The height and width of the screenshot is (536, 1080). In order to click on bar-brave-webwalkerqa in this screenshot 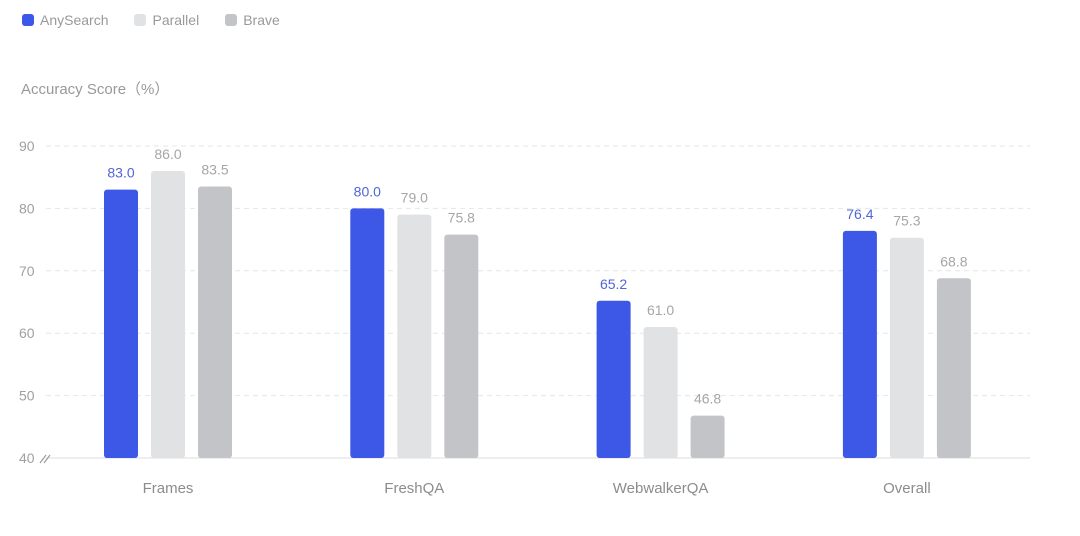, I will do `click(707, 436)`.